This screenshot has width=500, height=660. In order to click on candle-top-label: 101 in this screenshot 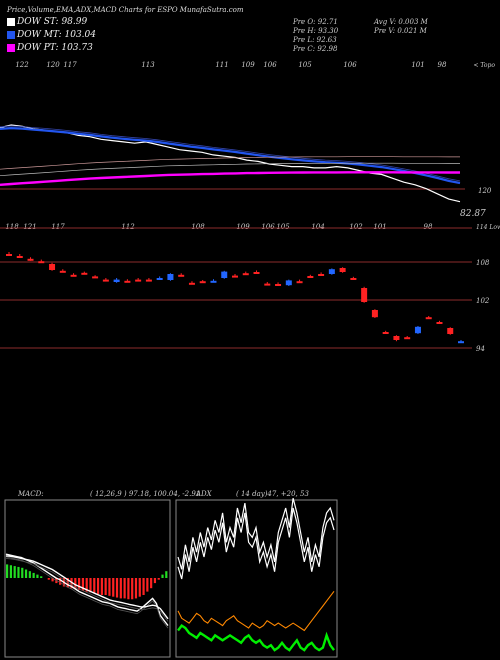, I will do `click(379, 227)`.